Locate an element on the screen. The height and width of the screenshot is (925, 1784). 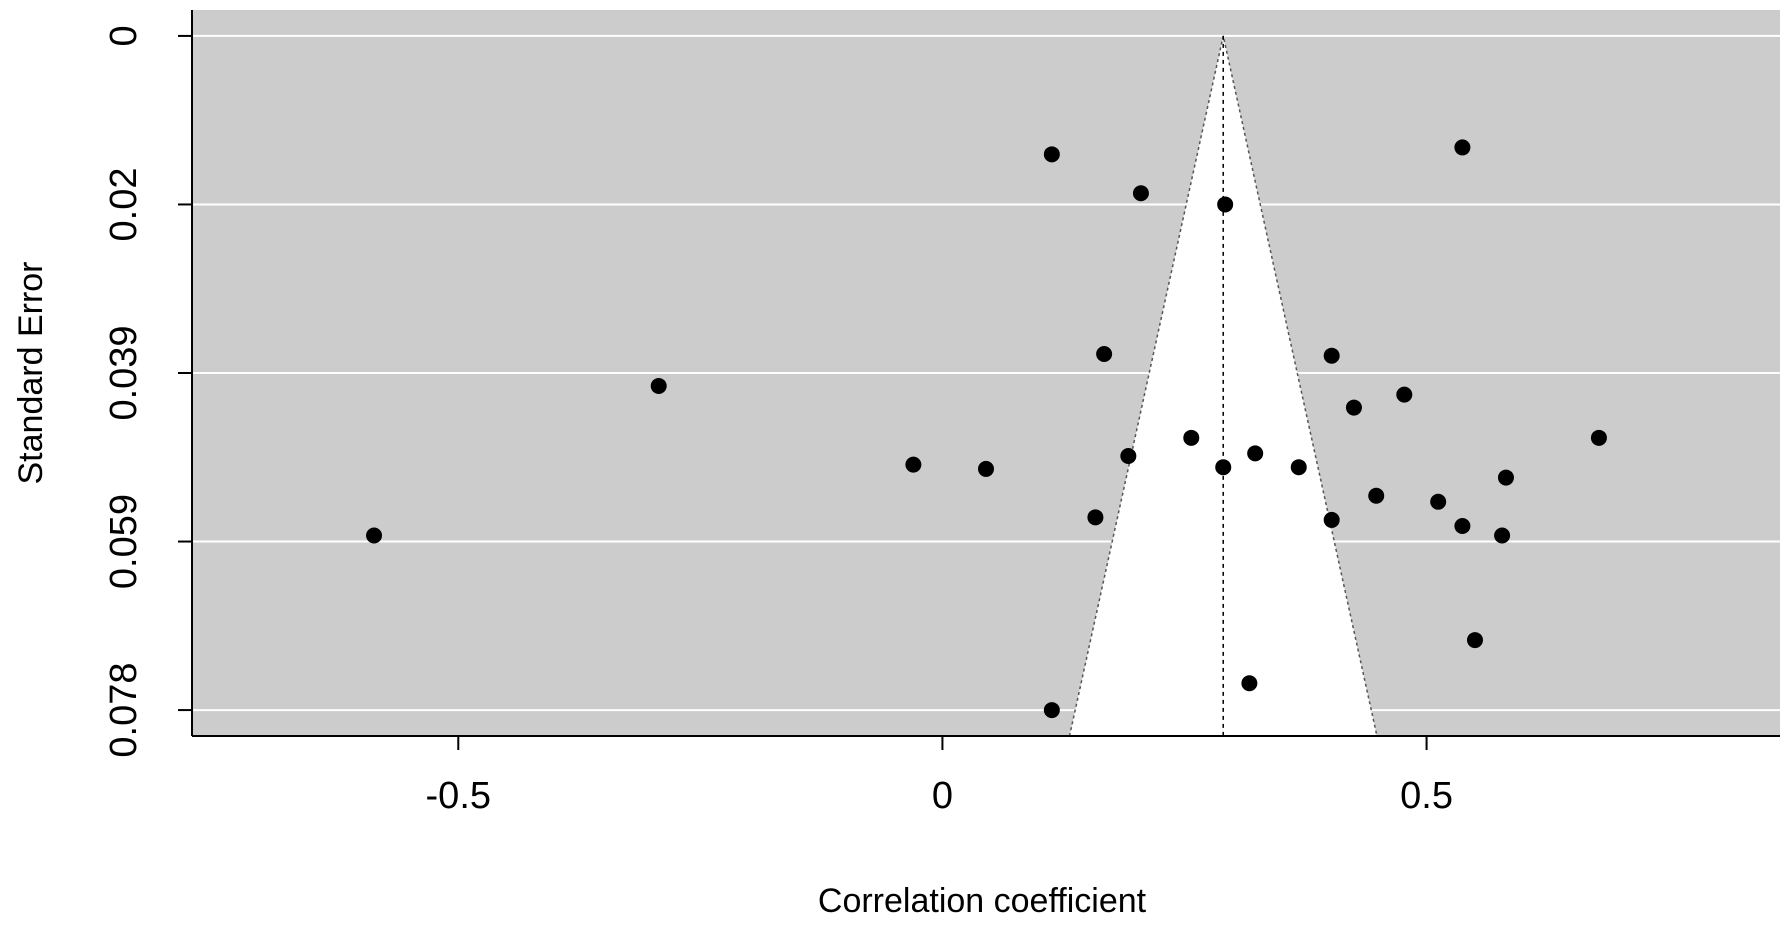
y-tick-label: 0.02 is located at coordinates (124, 204).